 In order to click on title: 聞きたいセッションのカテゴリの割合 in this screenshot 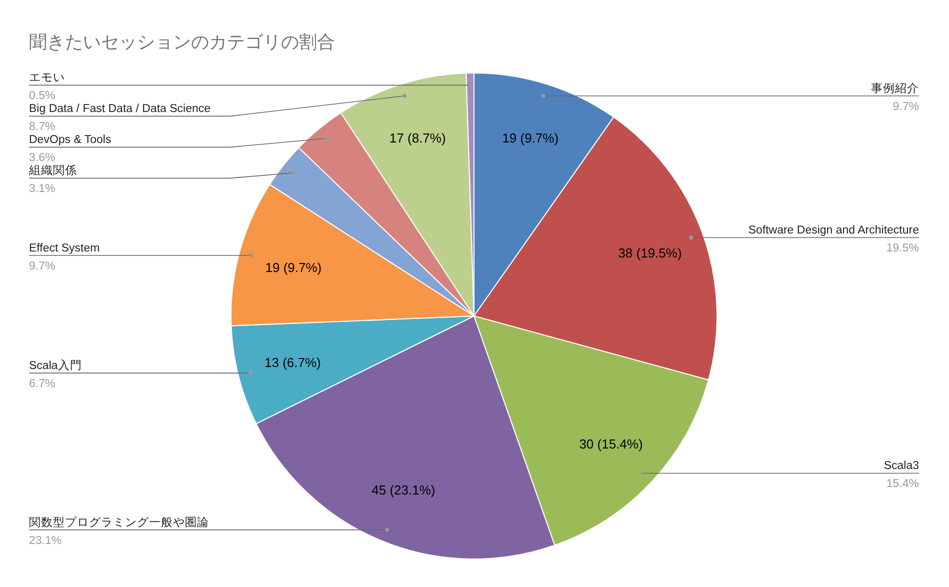, I will do `click(182, 42)`.